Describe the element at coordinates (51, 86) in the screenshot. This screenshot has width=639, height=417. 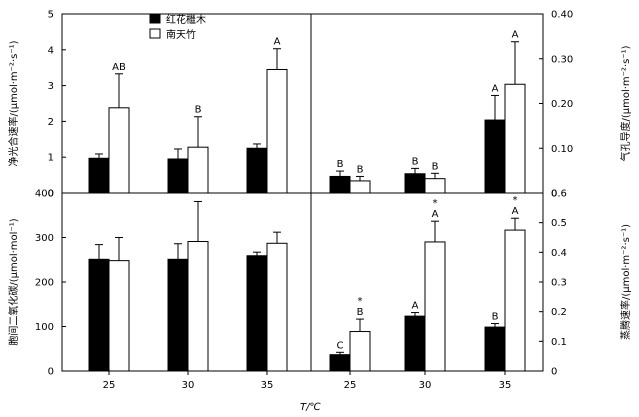
I see `y-tick-label: 3` at that location.